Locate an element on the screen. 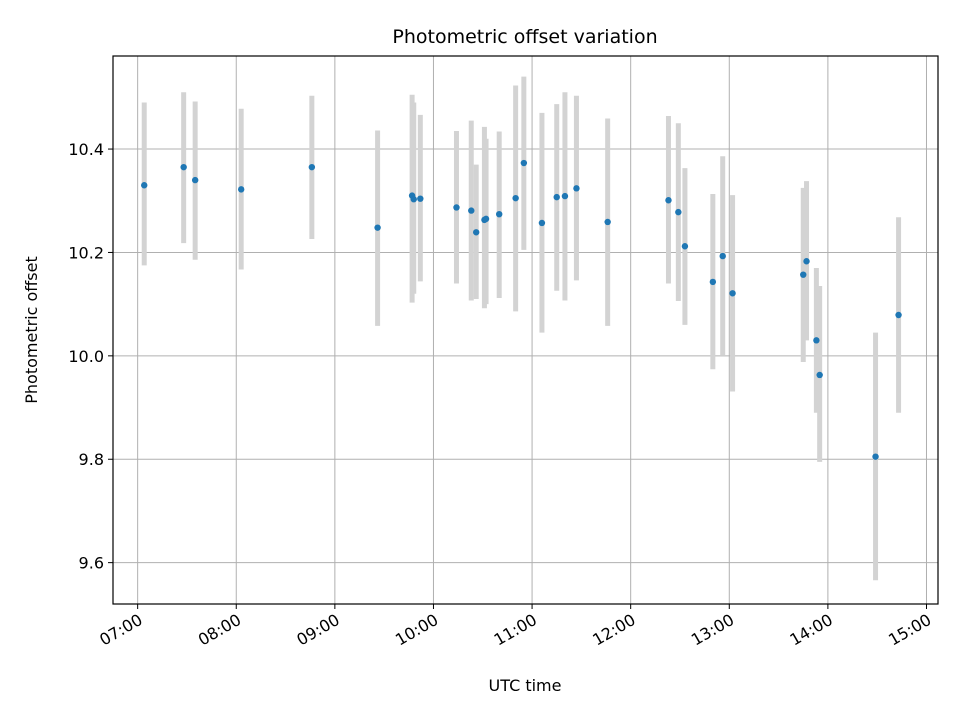  y-tick-label: 9.8 is located at coordinates (91, 459).